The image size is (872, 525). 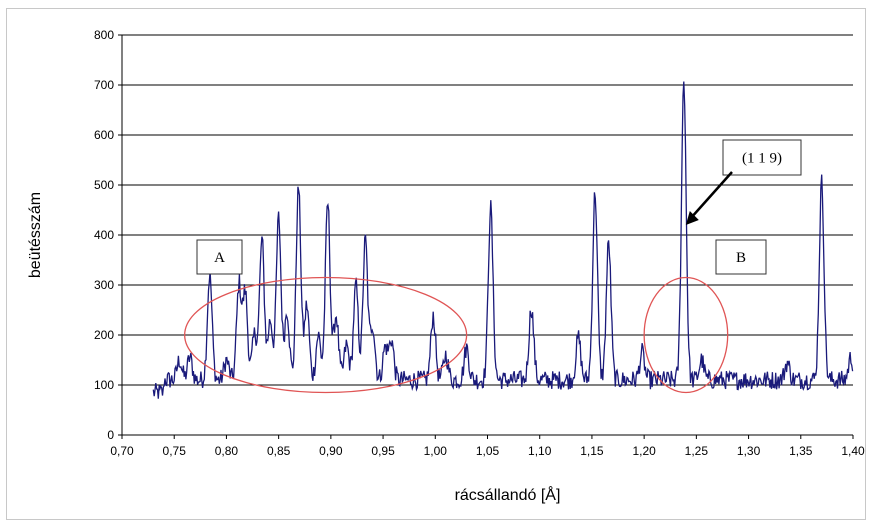 What do you see at coordinates (175, 451) in the screenshot?
I see `x-tick-label: 0,75` at bounding box center [175, 451].